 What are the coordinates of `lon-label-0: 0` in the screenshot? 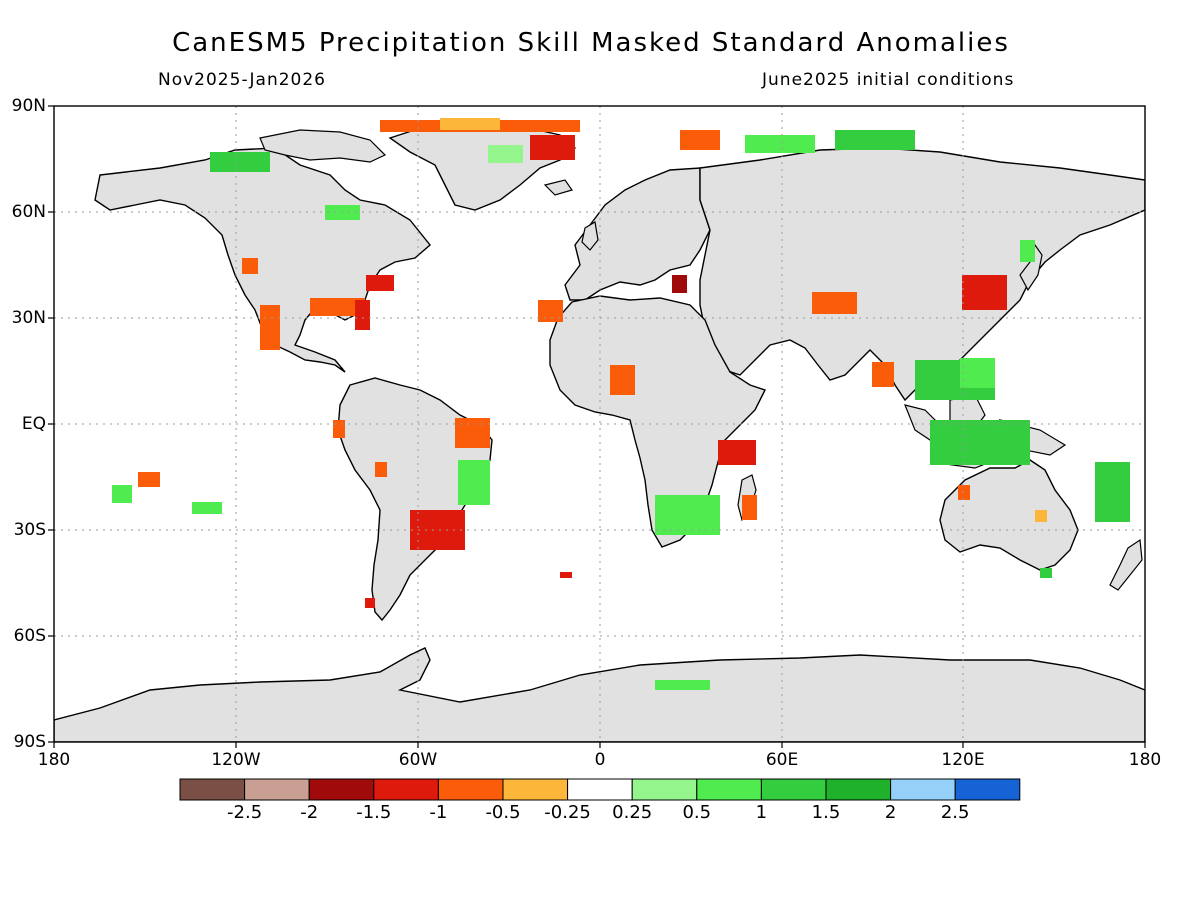 It's located at (600, 760).